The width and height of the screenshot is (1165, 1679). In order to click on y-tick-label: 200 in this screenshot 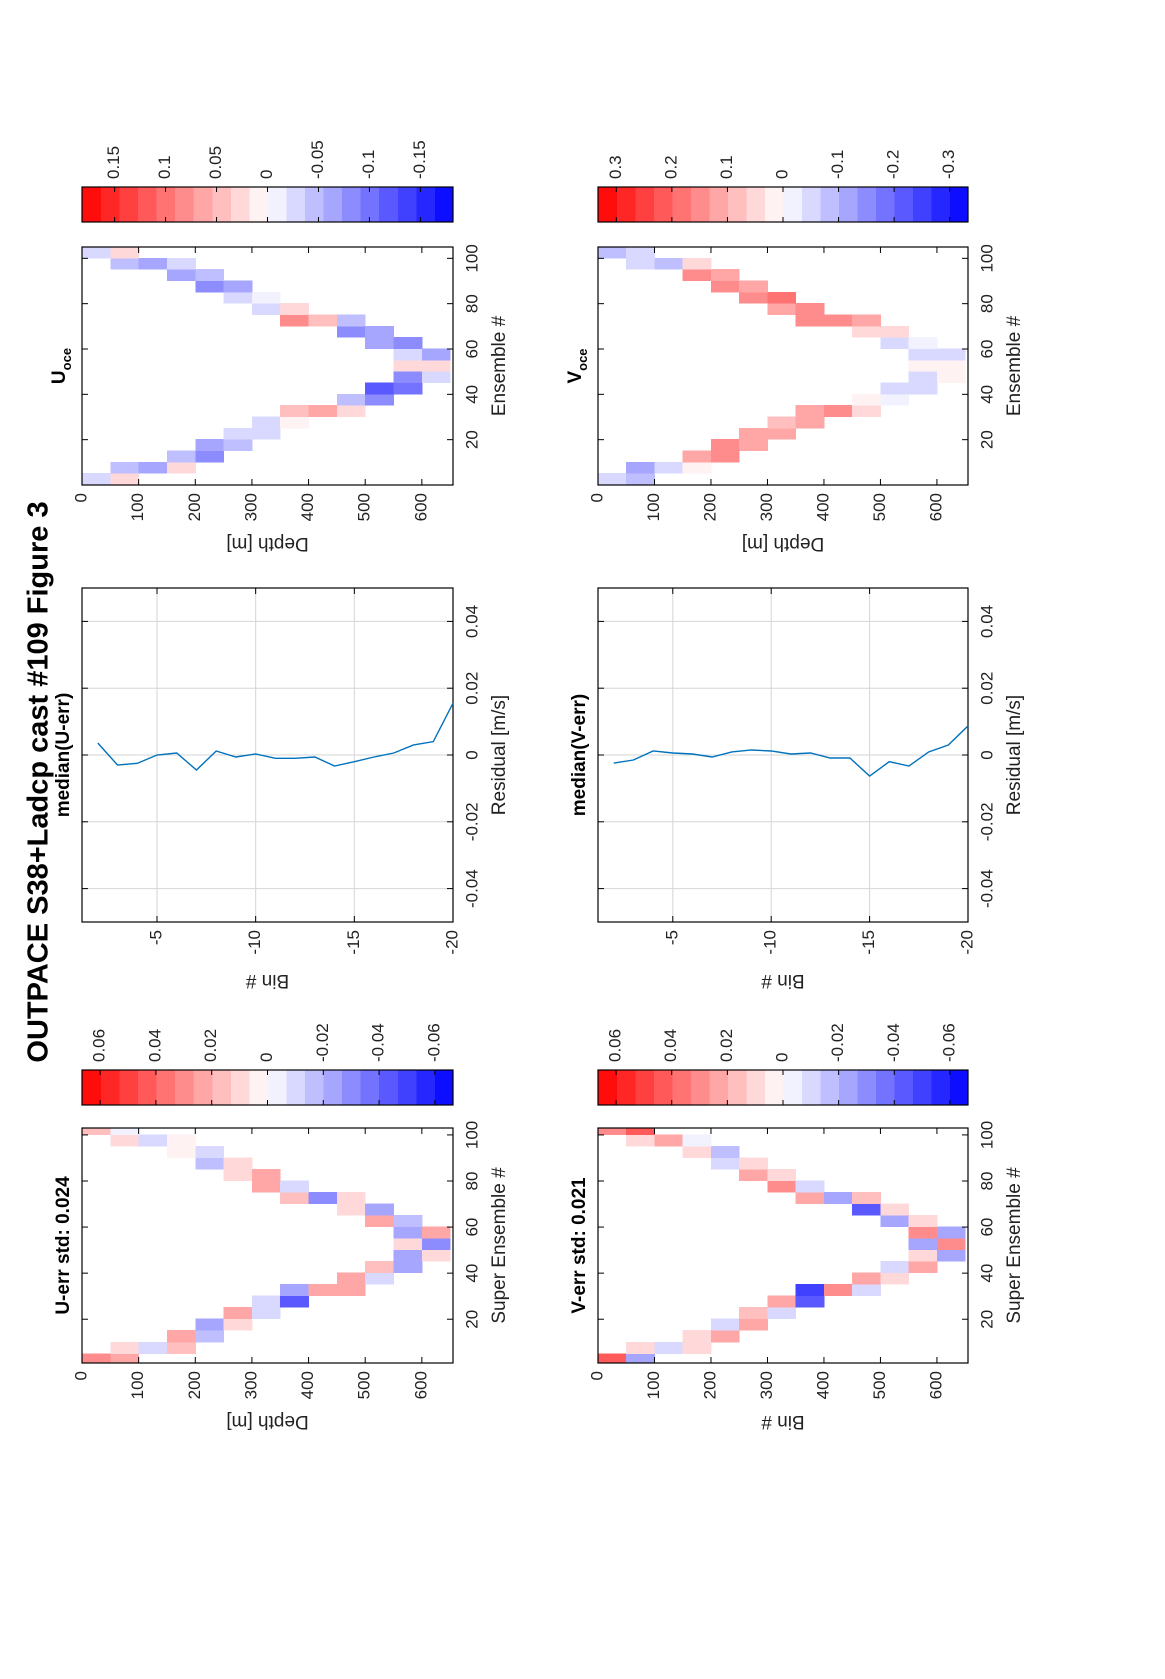, I will do `click(709, 507)`.